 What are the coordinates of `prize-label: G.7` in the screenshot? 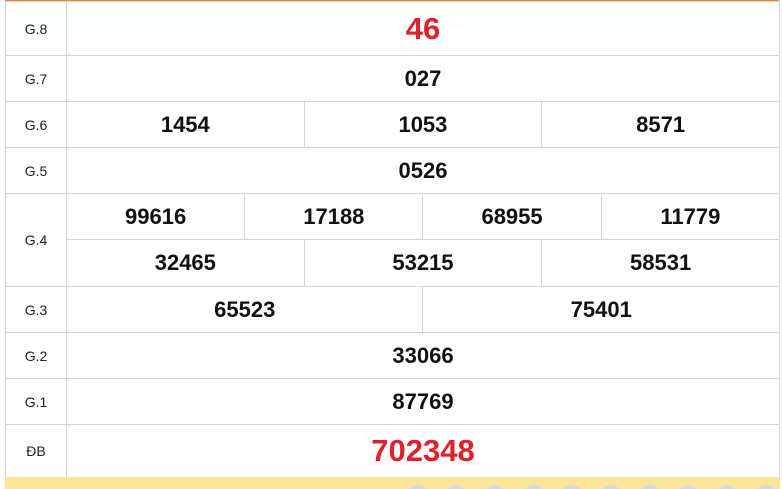 It's located at (36, 78).